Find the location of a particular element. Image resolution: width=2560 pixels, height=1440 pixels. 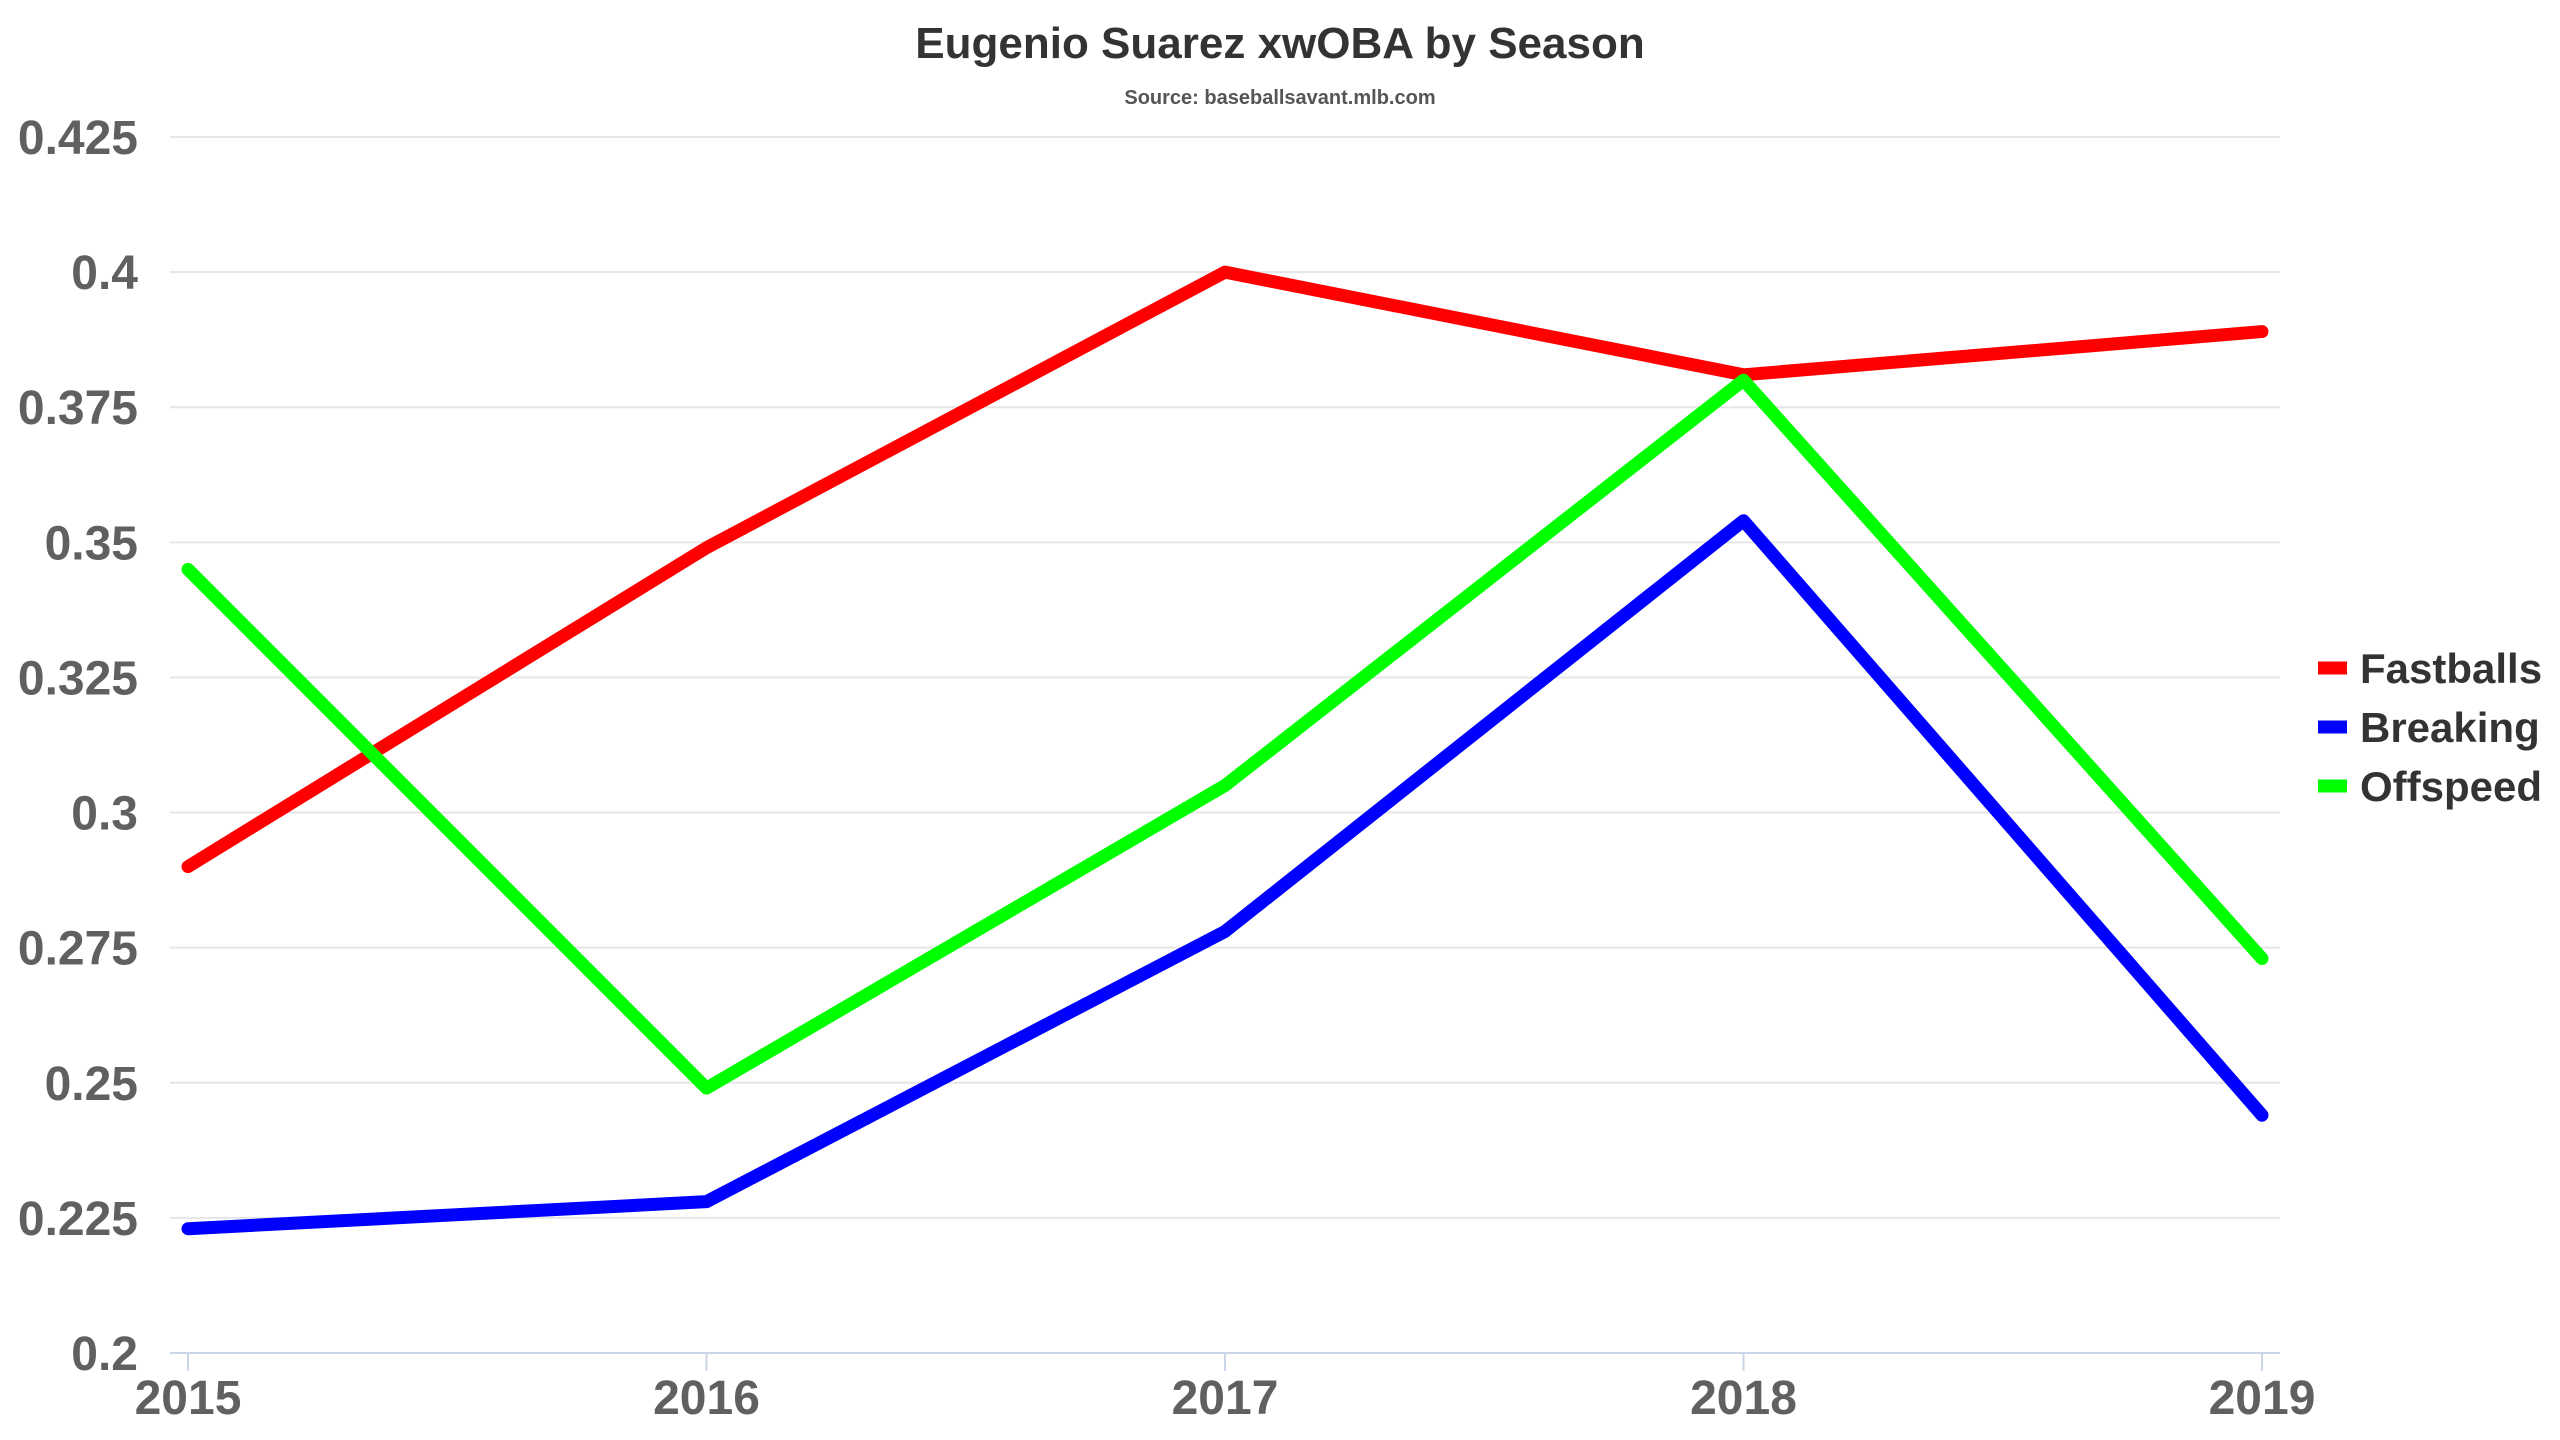

legend-label: Offspeed is located at coordinates (2451, 786).